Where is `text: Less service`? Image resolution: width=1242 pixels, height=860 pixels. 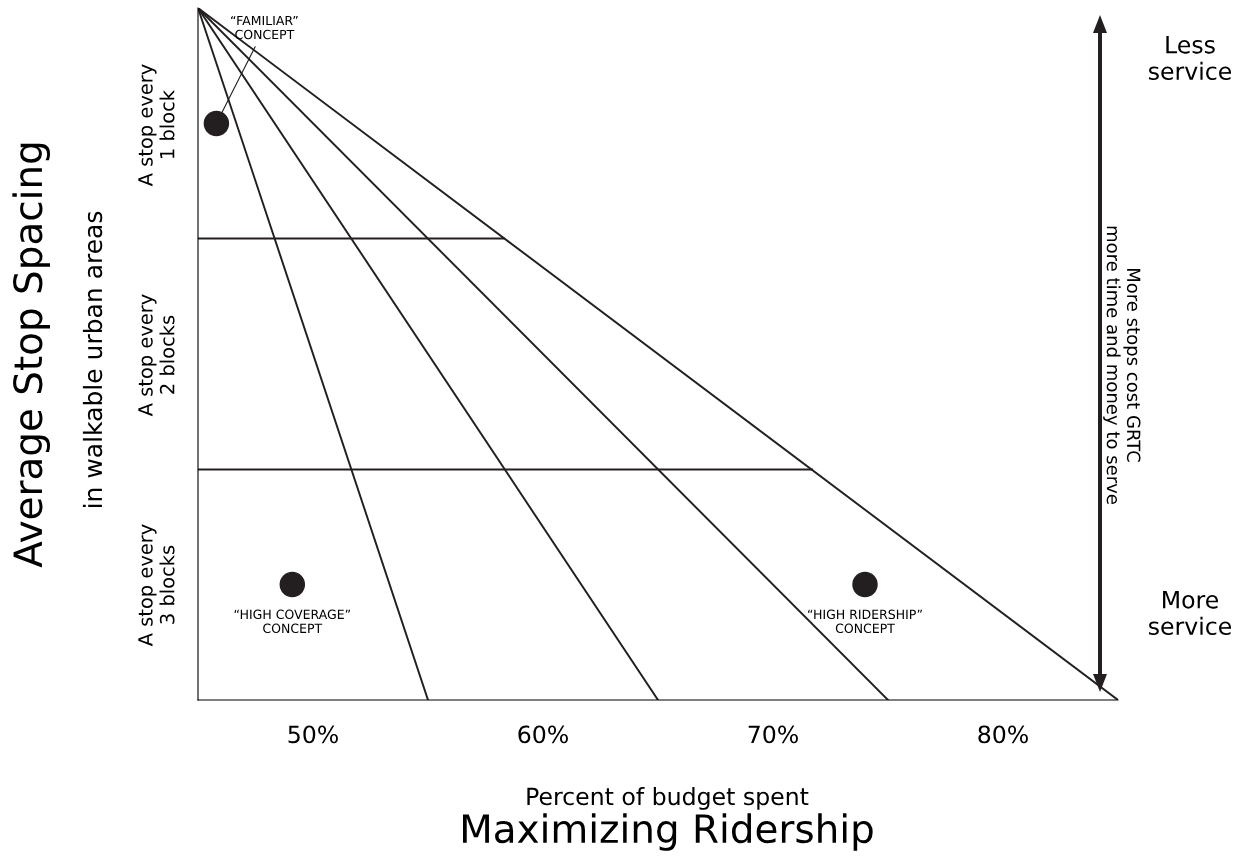
text: Less service is located at coordinates (1190, 58).